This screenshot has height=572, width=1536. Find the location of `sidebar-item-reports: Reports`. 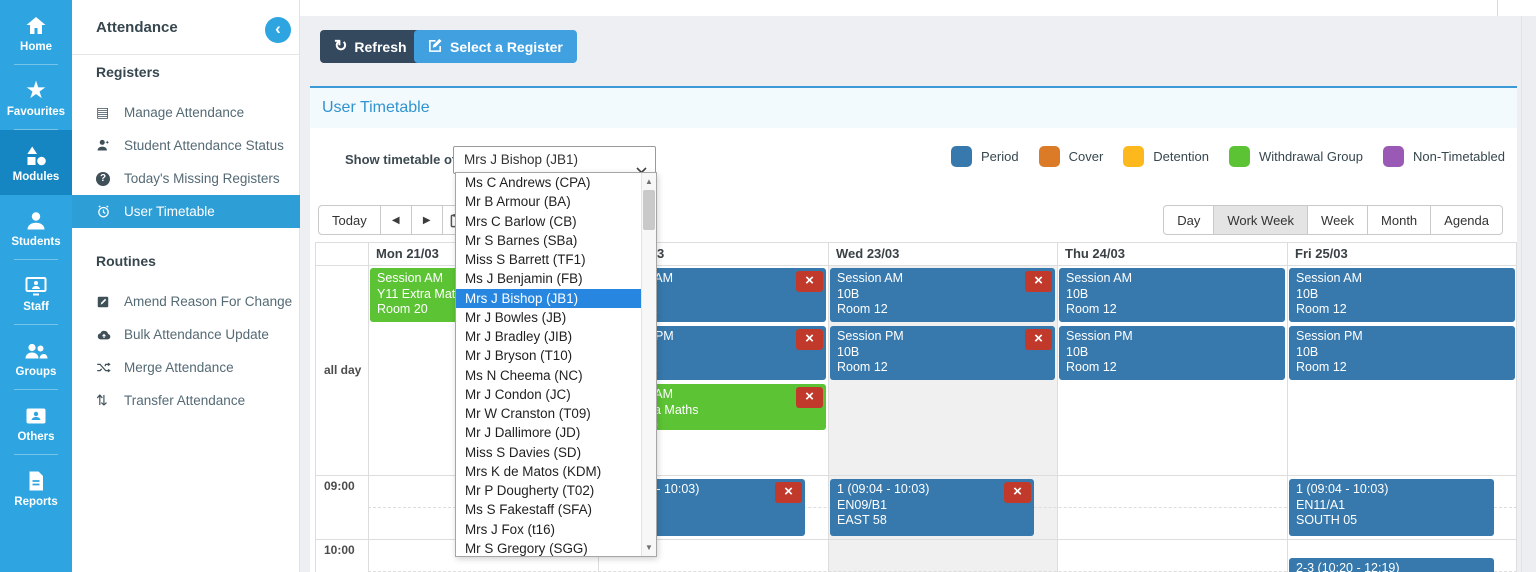

sidebar-item-reports: Reports is located at coordinates (36, 487).